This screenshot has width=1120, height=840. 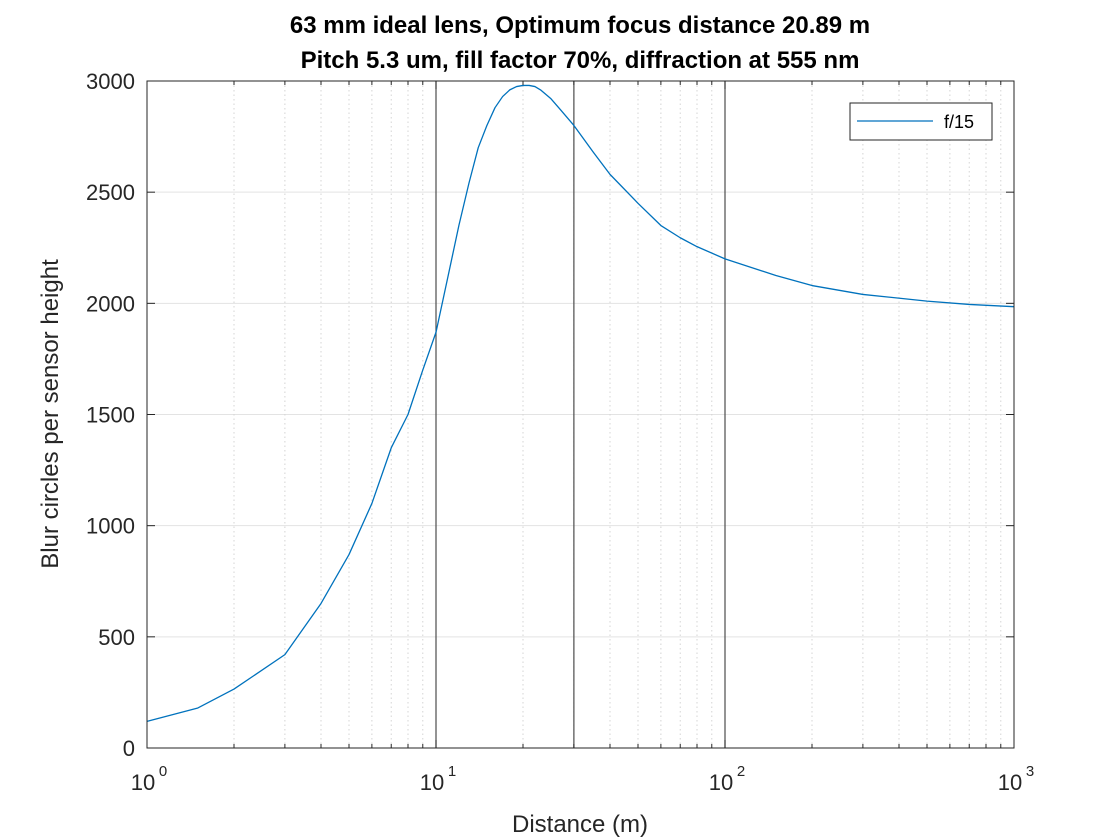 What do you see at coordinates (580, 824) in the screenshot?
I see `x-axis-label: Distance (m)` at bounding box center [580, 824].